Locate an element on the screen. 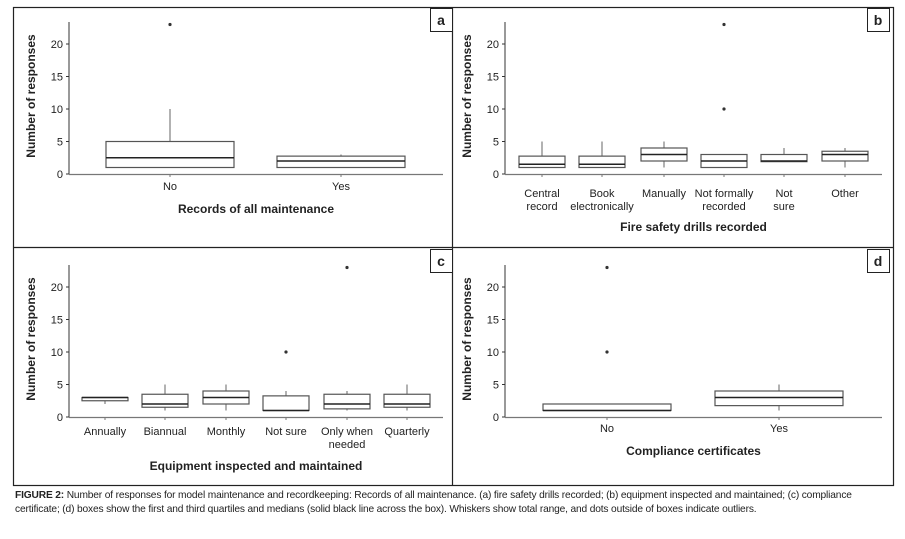 This screenshot has height=539, width=905. x-tick-label-line: record is located at coordinates (541, 207).